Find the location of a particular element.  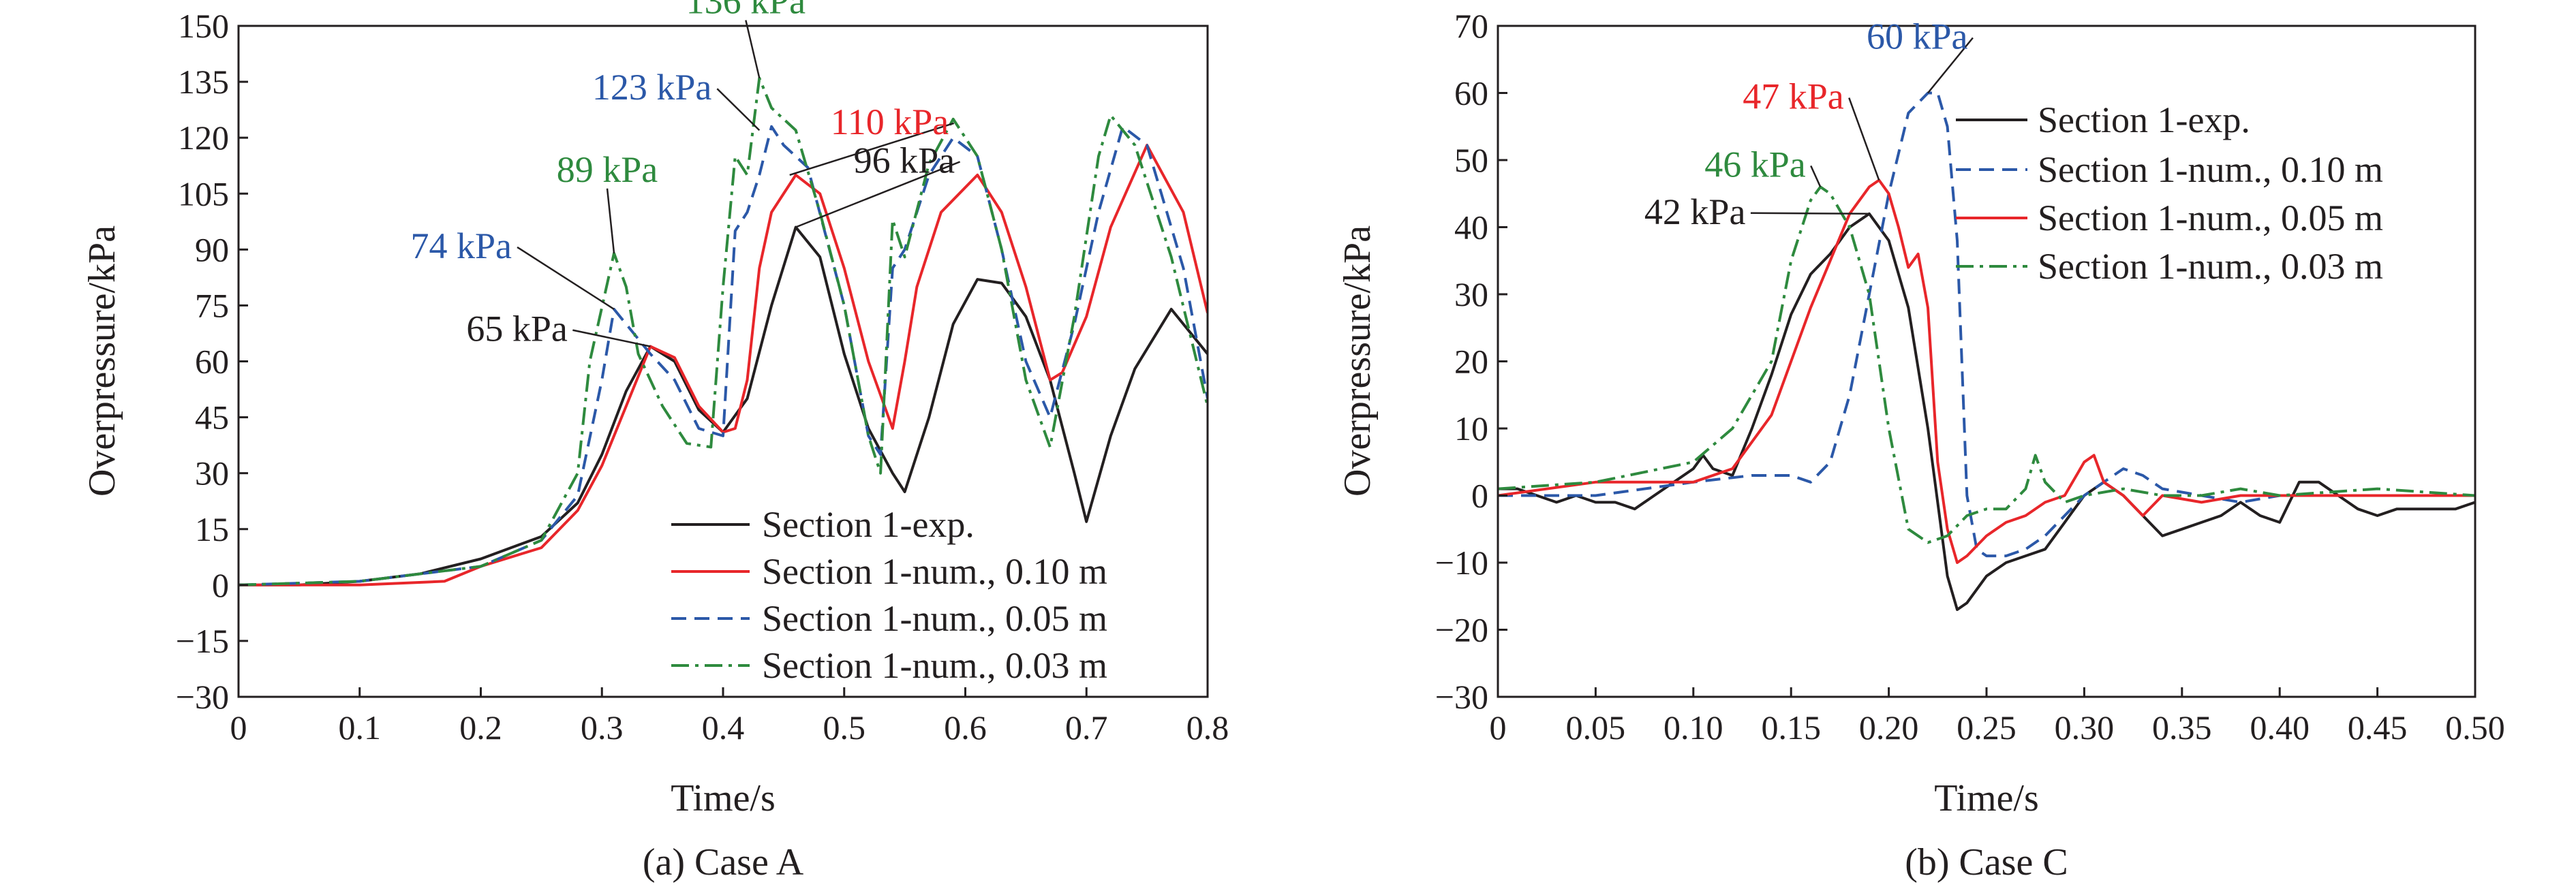

case-a-legend-label-num-005: Section 1-num., 0.05 m is located at coordinates (934, 618).